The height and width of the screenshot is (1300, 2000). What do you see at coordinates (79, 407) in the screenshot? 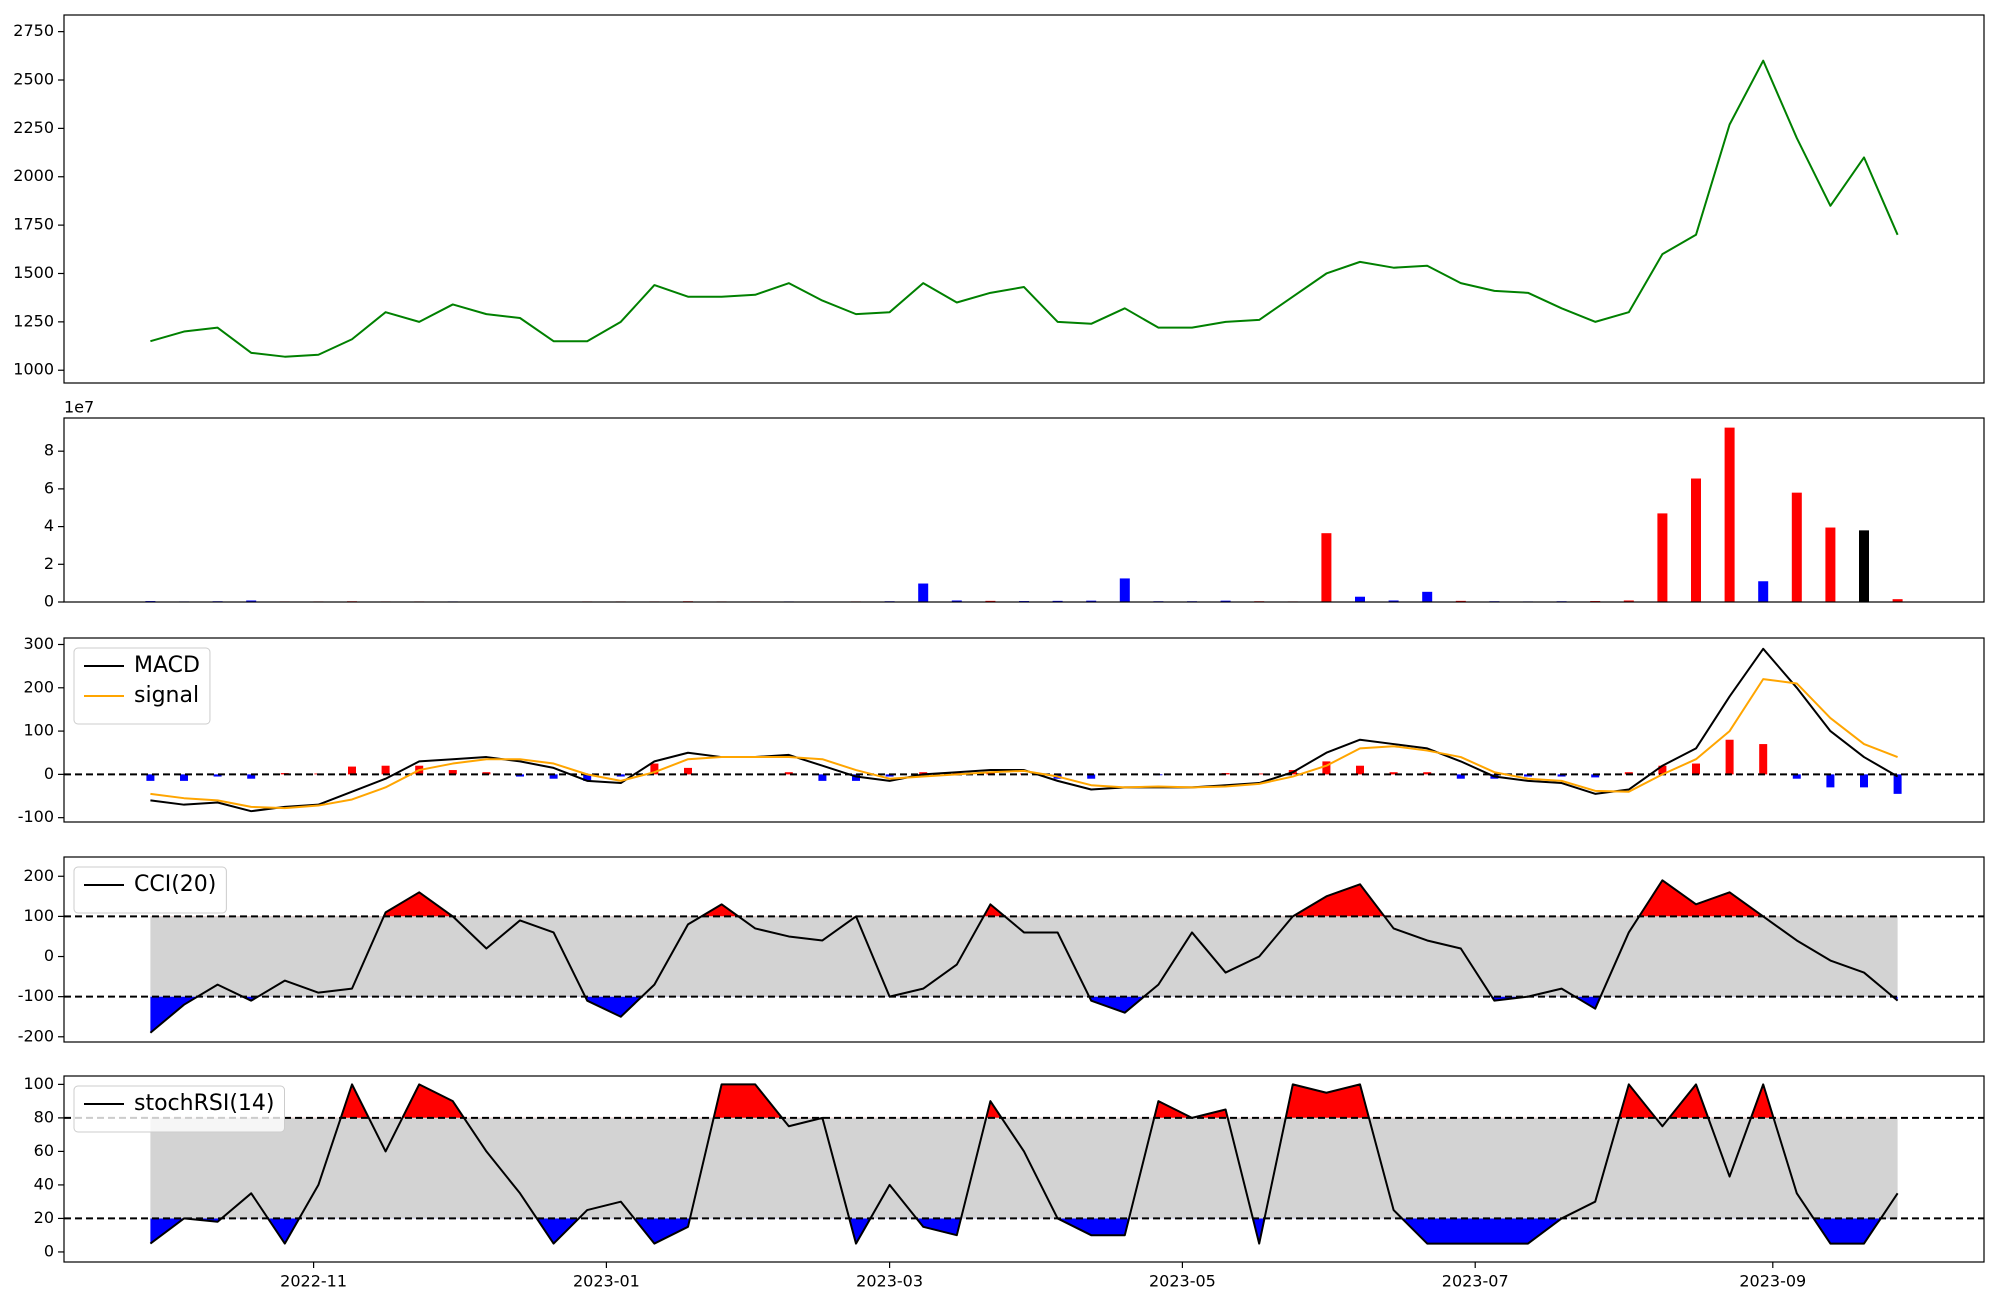
I see `axis-offset-label: 1e7` at bounding box center [79, 407].